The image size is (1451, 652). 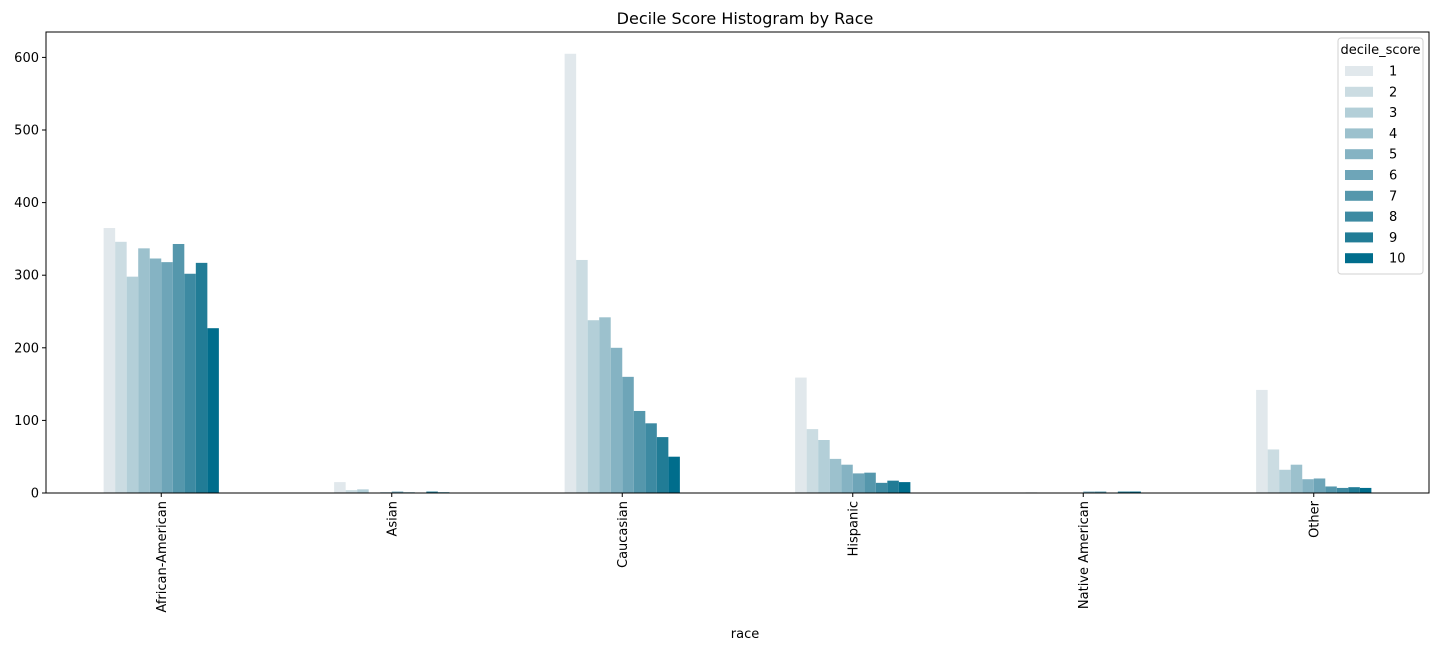 I want to click on legend-label-1: 1, so click(x=1393, y=72).